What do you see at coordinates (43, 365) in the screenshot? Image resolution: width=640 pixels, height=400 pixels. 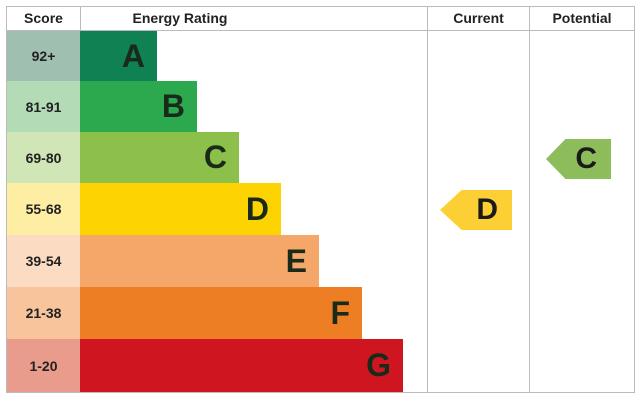 I see `score-cell-g: 1-20` at bounding box center [43, 365].